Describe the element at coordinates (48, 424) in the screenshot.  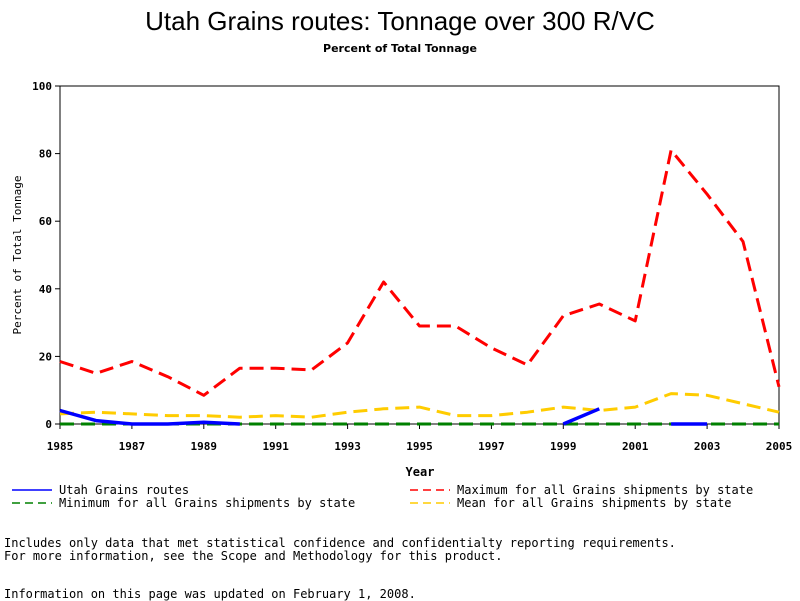
I see `y-tick-label: 0` at that location.